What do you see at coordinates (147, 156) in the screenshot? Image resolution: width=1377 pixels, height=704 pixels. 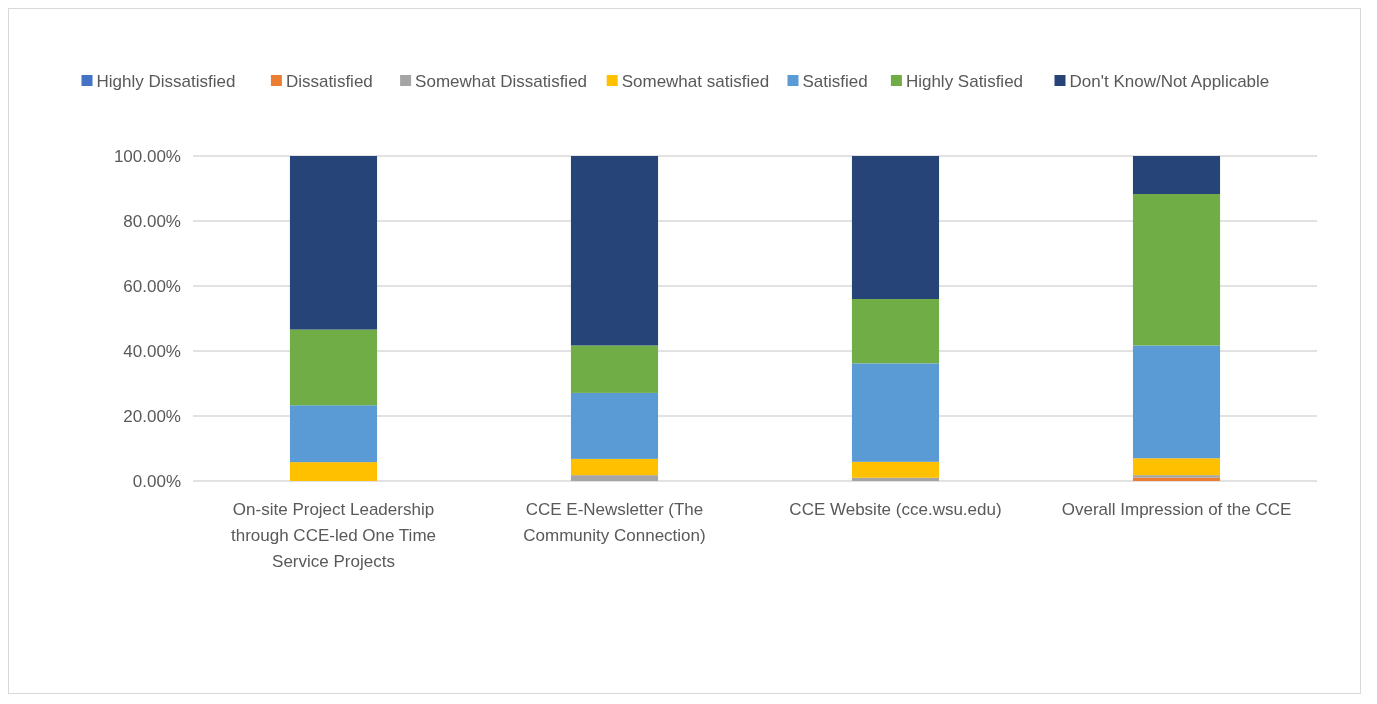 I see `y-tick-label: 100.00%` at bounding box center [147, 156].